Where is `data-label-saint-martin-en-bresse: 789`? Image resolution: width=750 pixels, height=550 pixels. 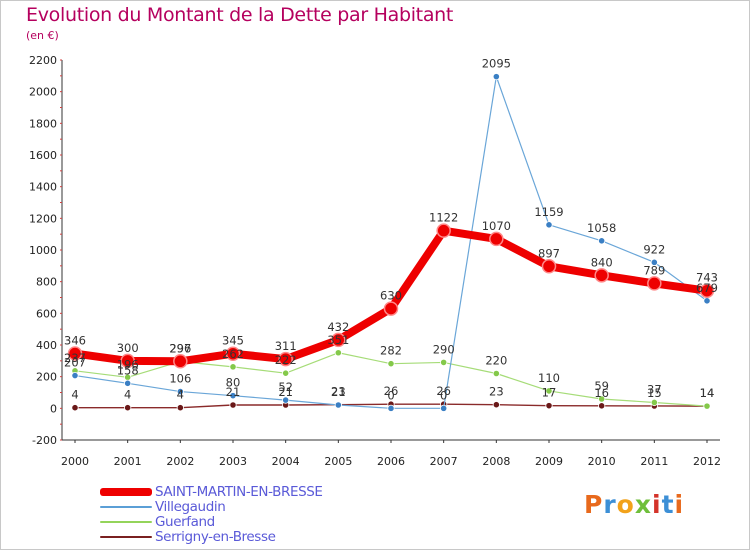
data-label-saint-martin-en-bresse: 789 is located at coordinates (654, 270).